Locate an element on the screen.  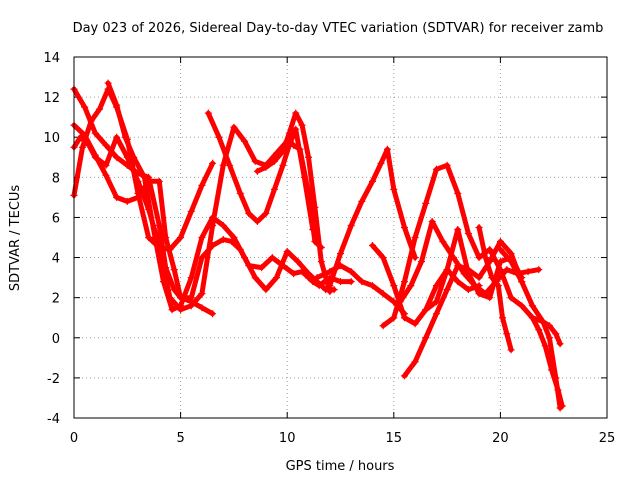
y-tick-label: 14 is located at coordinates (51, 58).